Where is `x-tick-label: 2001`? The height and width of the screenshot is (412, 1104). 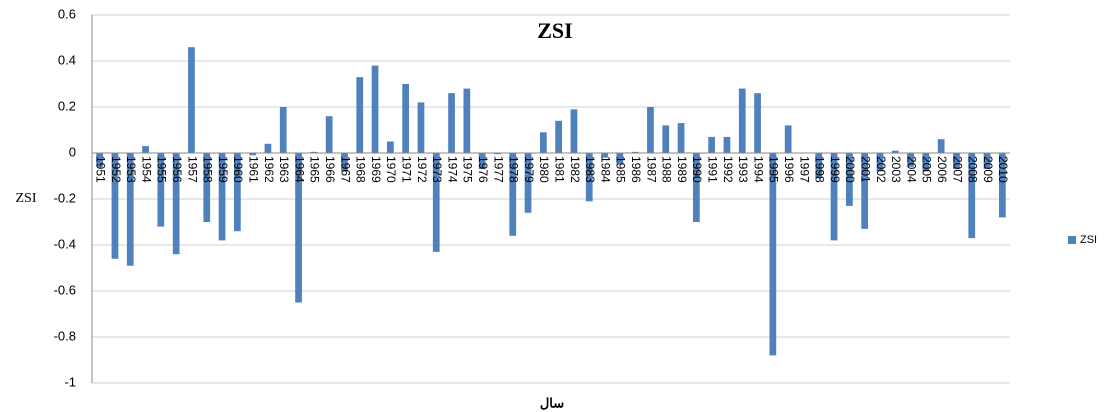 x-tick-label: 2001 is located at coordinates (865, 169).